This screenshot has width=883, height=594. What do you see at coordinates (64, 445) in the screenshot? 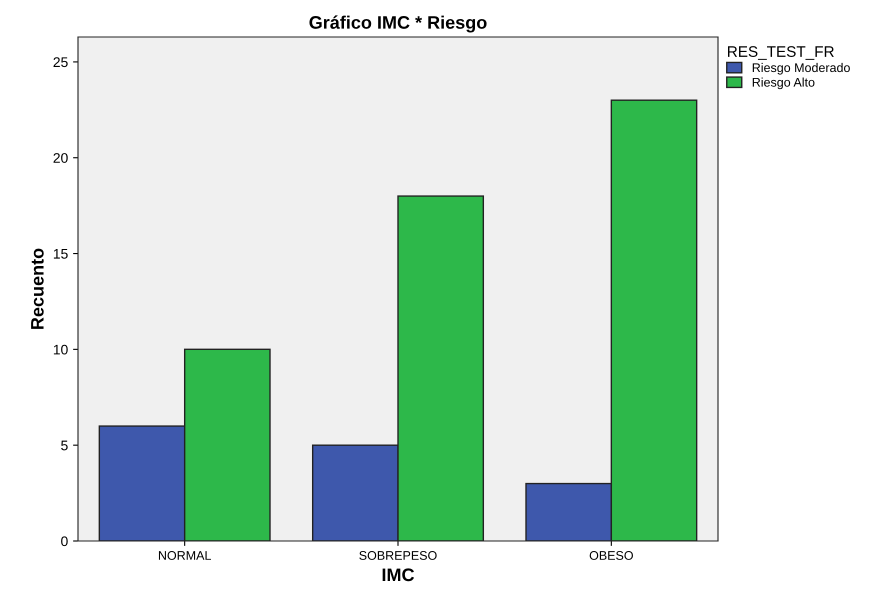
I see `y-tick-label: 5` at bounding box center [64, 445].